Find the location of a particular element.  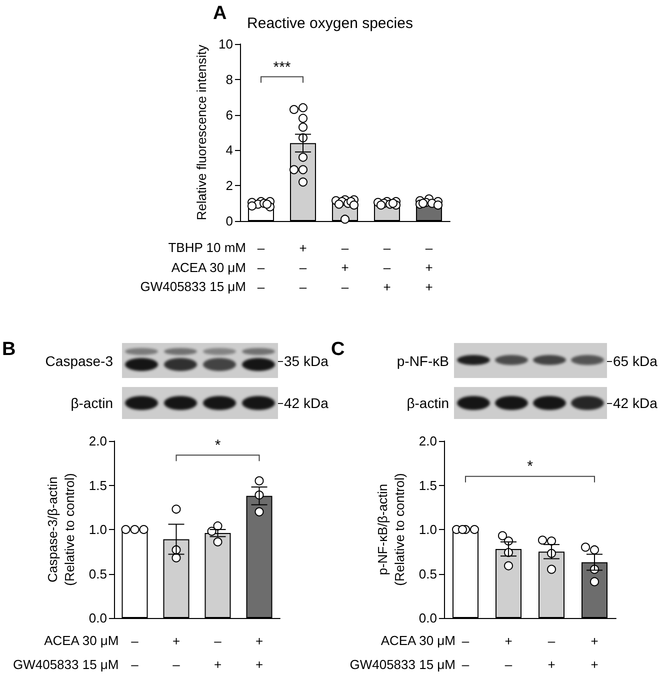

y-tick-label: 6 is located at coordinates (229, 114).